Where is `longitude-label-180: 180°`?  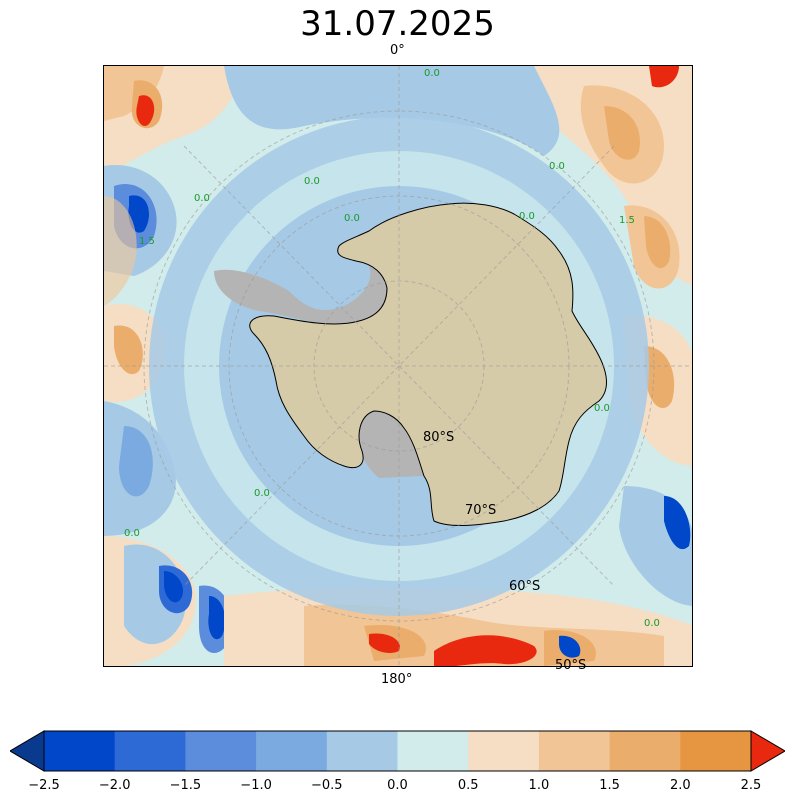 longitude-label-180: 180° is located at coordinates (397, 679).